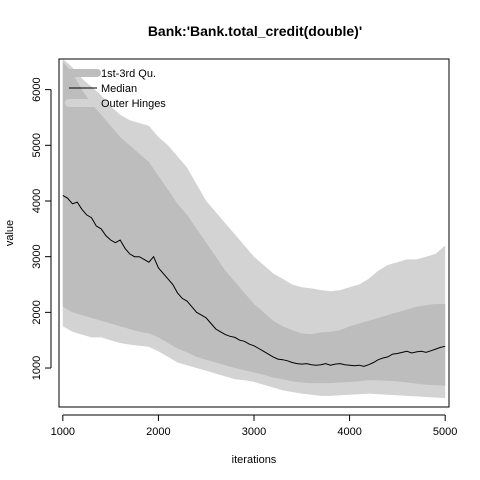  Describe the element at coordinates (349, 432) in the screenshot. I see `x-tick-label: 4000` at that location.